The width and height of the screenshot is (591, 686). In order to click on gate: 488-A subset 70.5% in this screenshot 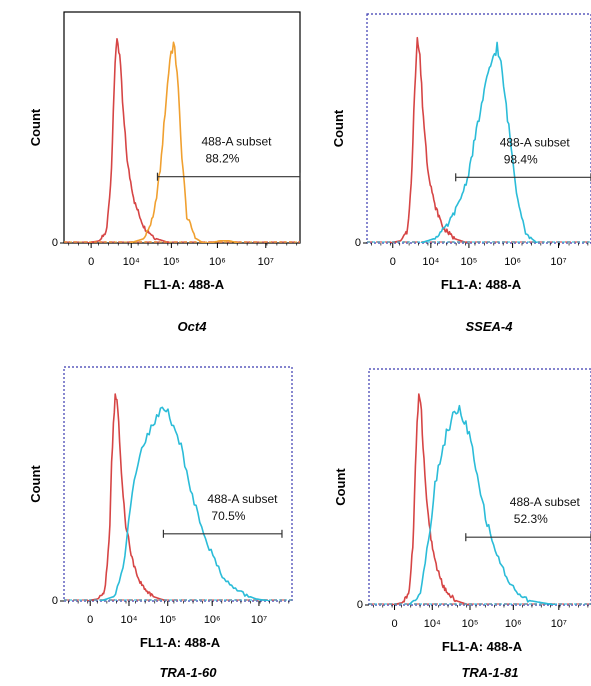, I will do `click(222, 515)`.